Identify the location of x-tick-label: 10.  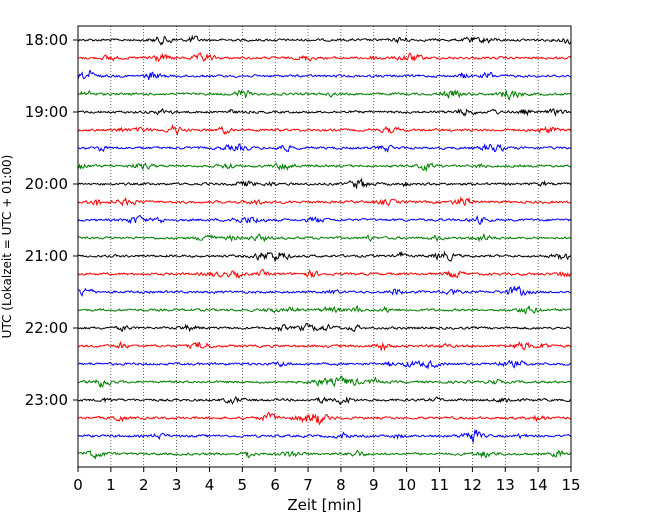
(406, 485).